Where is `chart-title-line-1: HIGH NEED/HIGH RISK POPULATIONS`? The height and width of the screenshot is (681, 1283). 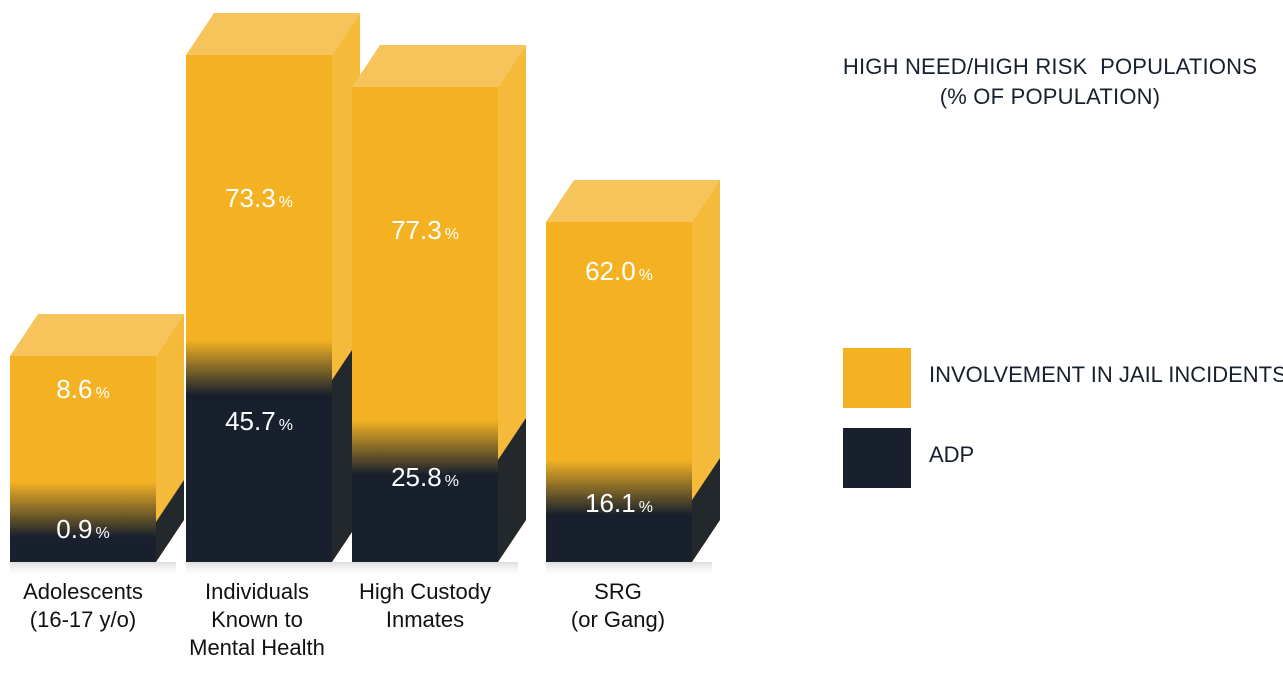
chart-title-line-1: HIGH NEED/HIGH RISK POPULATIONS is located at coordinates (1050, 66).